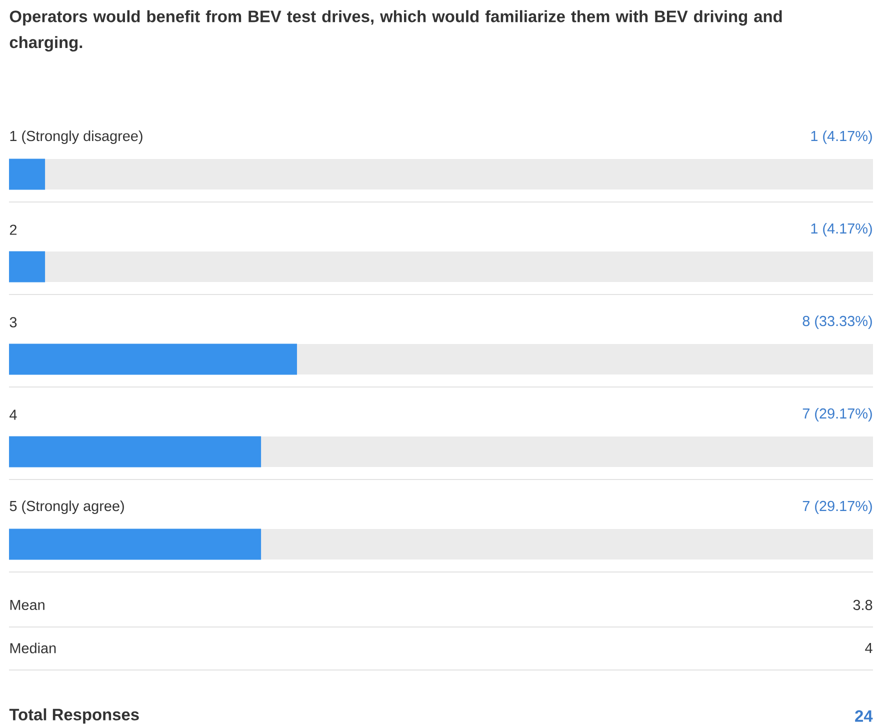 Image resolution: width=876 pixels, height=727 pixels. What do you see at coordinates (67, 507) in the screenshot?
I see `y-tick-label: 5 (Strongly agree)` at bounding box center [67, 507].